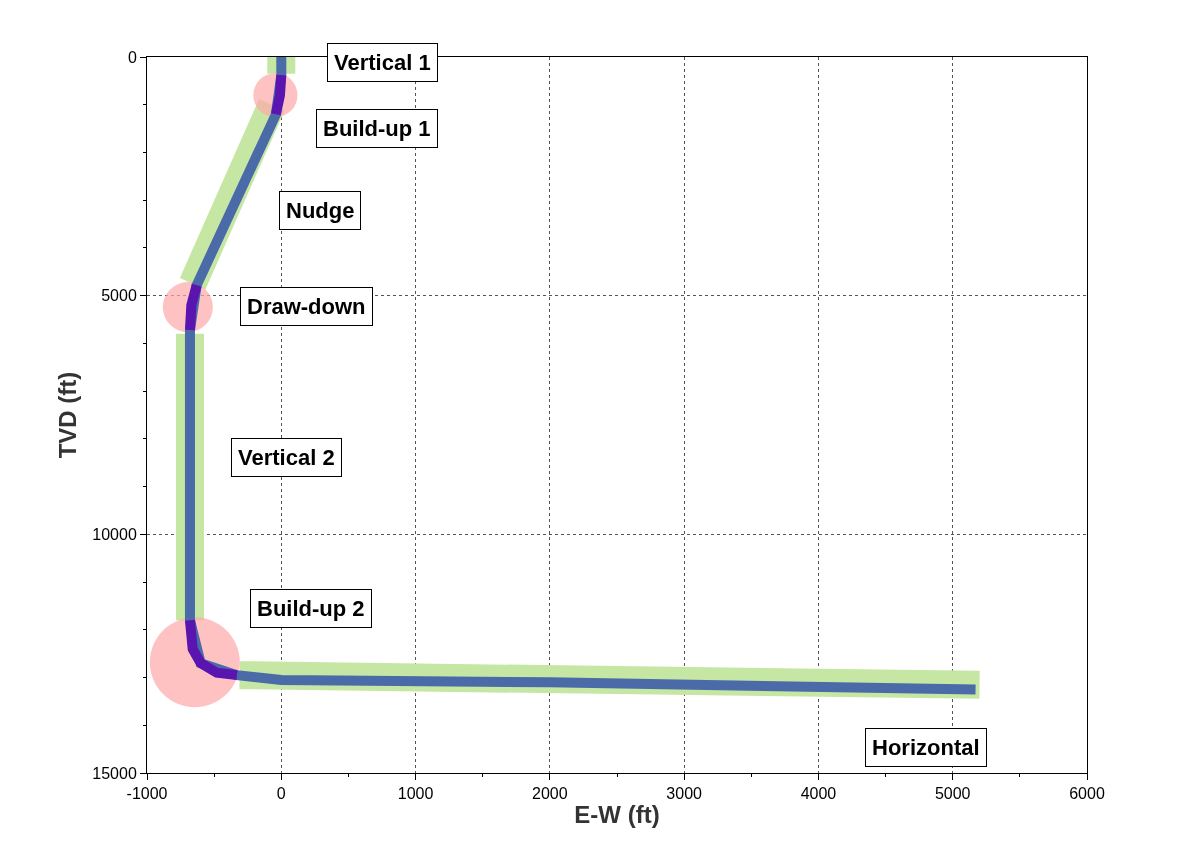 The image size is (1193, 852). What do you see at coordinates (550, 794) in the screenshot?
I see `x-tick-label: 2000` at bounding box center [550, 794].